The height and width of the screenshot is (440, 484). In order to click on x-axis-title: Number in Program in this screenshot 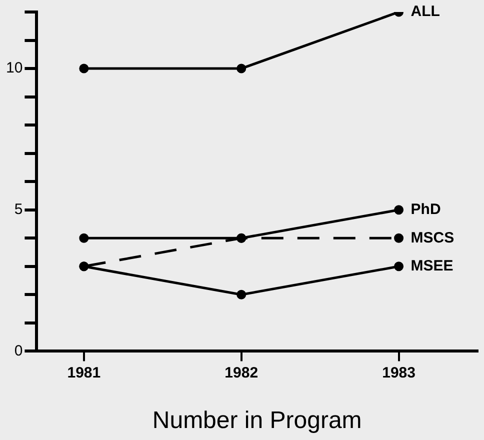, I will do `click(257, 420)`.